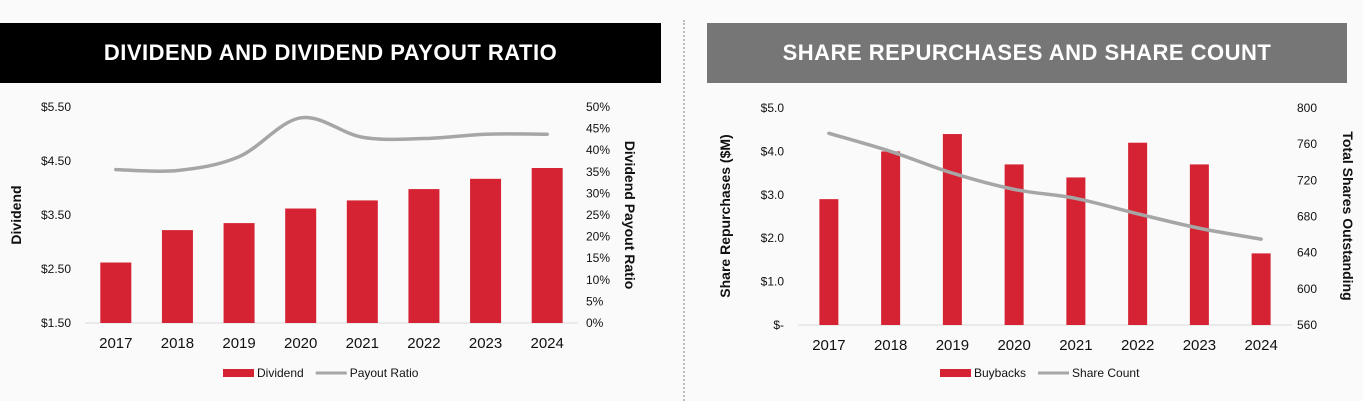  I want to click on y-tick-right: 560, so click(1307, 325).